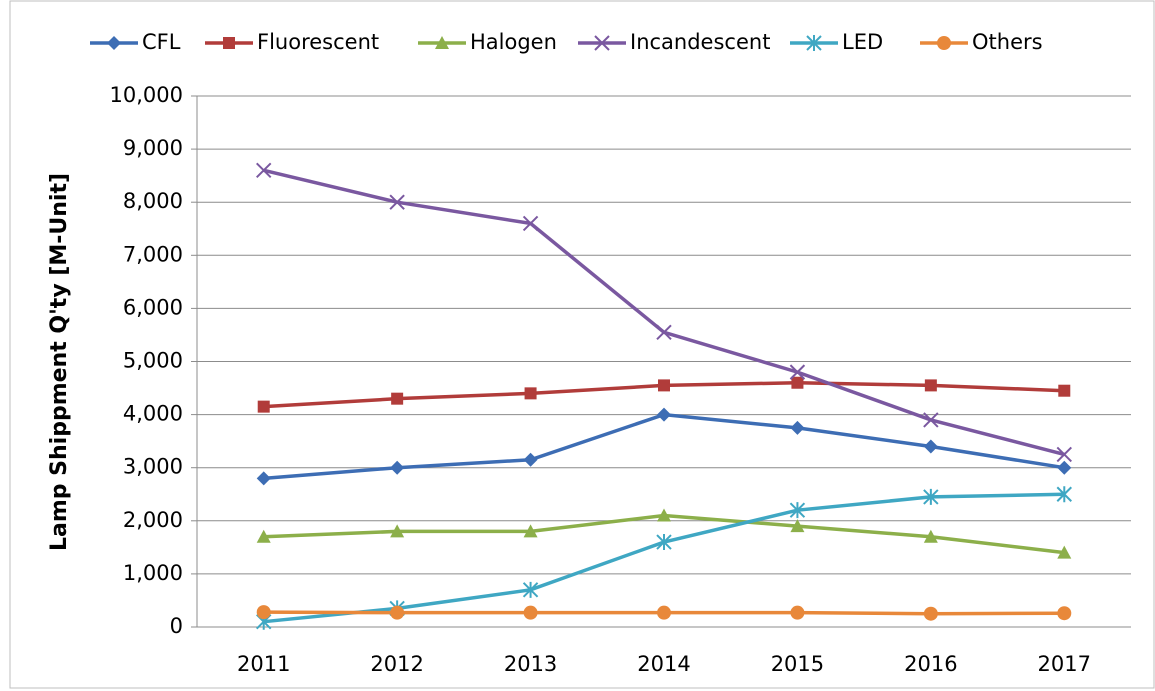 This screenshot has height=691, width=1155. Describe the element at coordinates (862, 42) in the screenshot. I see `legend-label: LED` at that location.